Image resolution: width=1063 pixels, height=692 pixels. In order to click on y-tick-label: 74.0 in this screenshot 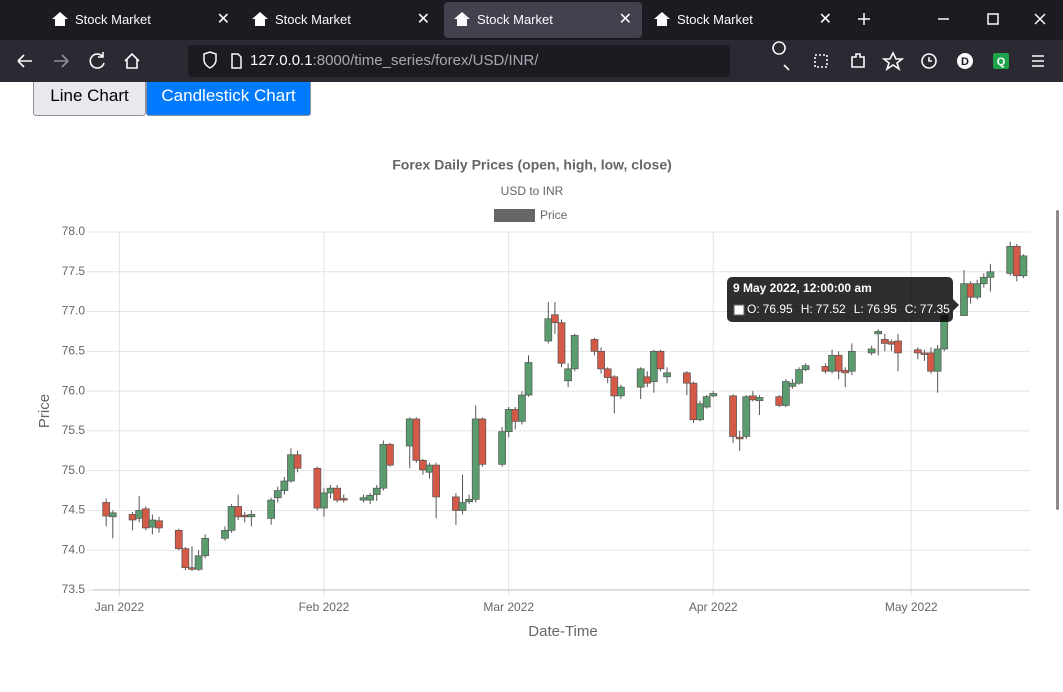, I will do `click(74, 549)`.